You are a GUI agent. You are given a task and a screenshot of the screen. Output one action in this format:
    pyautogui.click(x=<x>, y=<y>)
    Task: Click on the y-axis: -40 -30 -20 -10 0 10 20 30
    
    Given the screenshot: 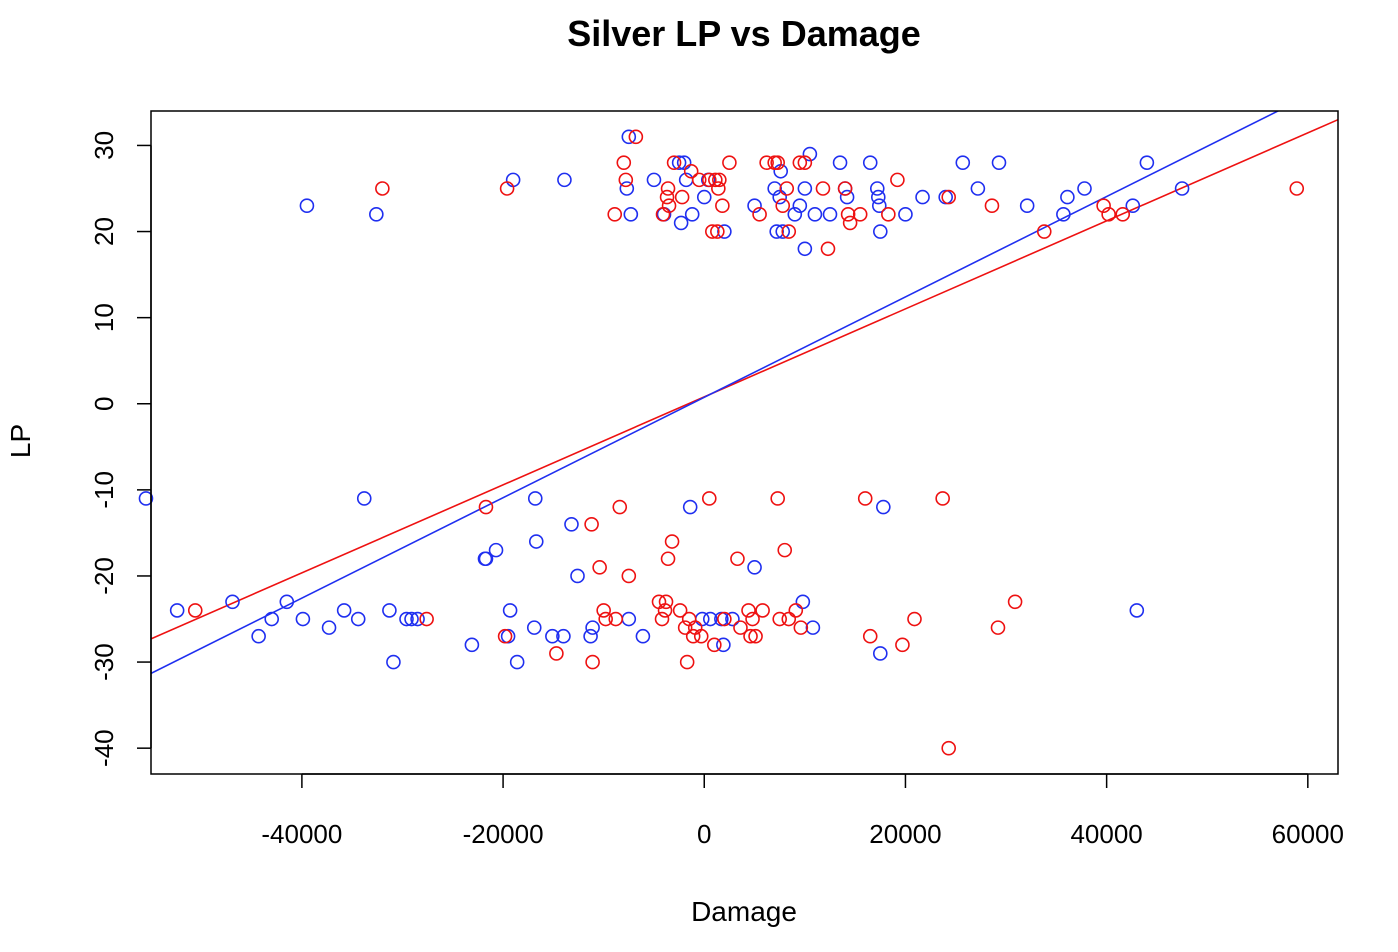 What is the action you would take?
    pyautogui.click(x=120, y=449)
    